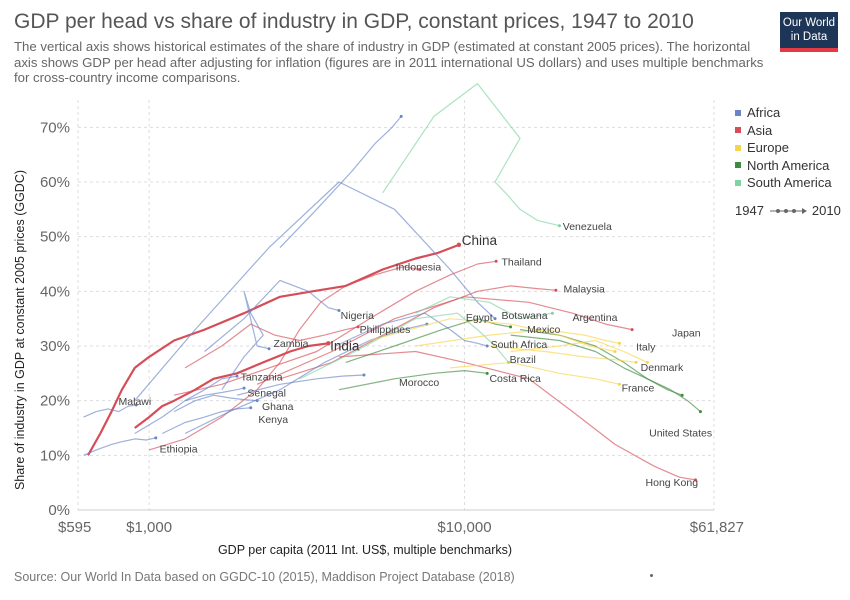 This screenshot has width=850, height=600. Describe the element at coordinates (783, 131) in the screenshot. I see `legend-item-asia: Asia` at that location.